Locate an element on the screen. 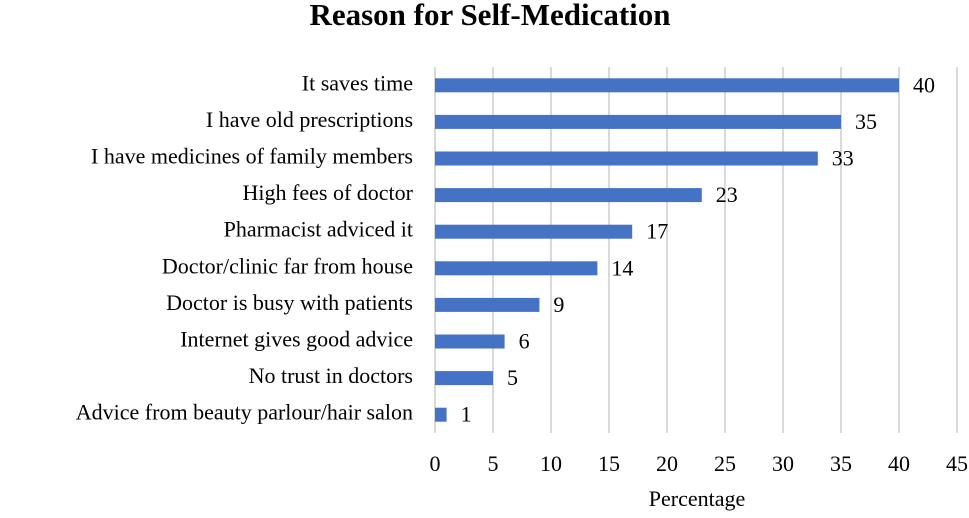 The image size is (969, 518). value-label: 23 is located at coordinates (727, 194).